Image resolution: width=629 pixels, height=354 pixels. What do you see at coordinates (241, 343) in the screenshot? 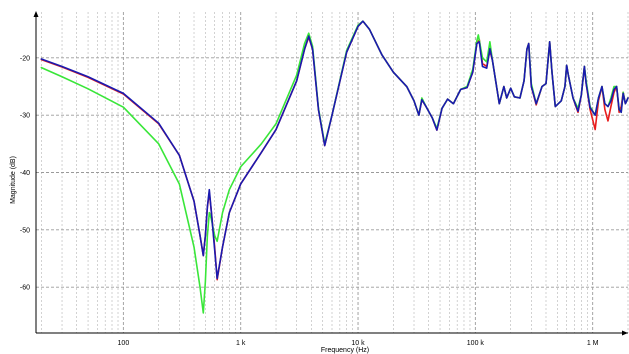
I see `x-tick-label: 1 k` at bounding box center [241, 343].